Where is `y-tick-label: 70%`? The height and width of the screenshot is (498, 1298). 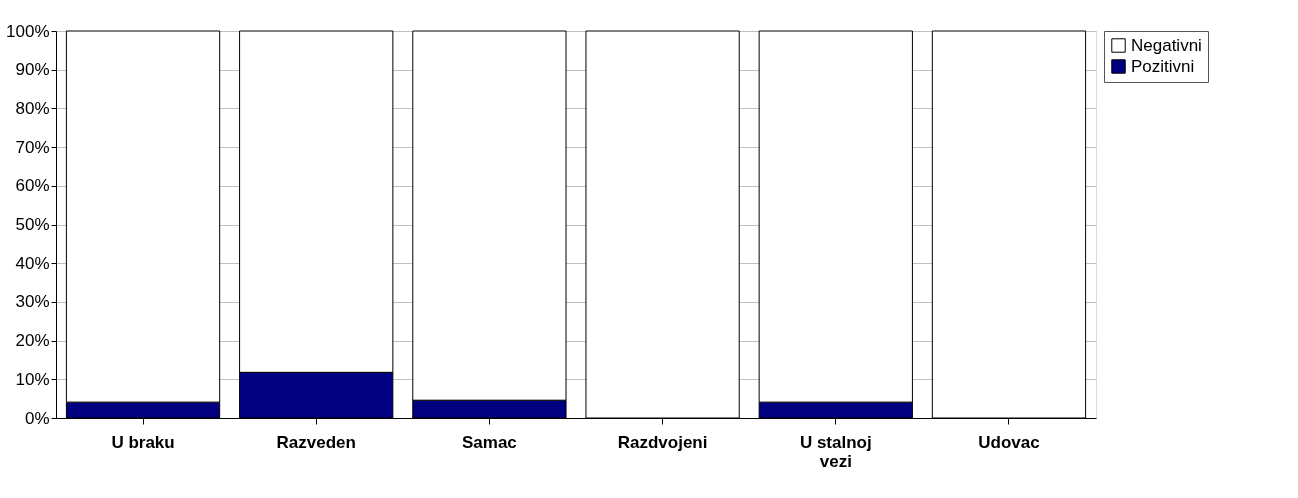 y-tick-label: 70% is located at coordinates (32, 147).